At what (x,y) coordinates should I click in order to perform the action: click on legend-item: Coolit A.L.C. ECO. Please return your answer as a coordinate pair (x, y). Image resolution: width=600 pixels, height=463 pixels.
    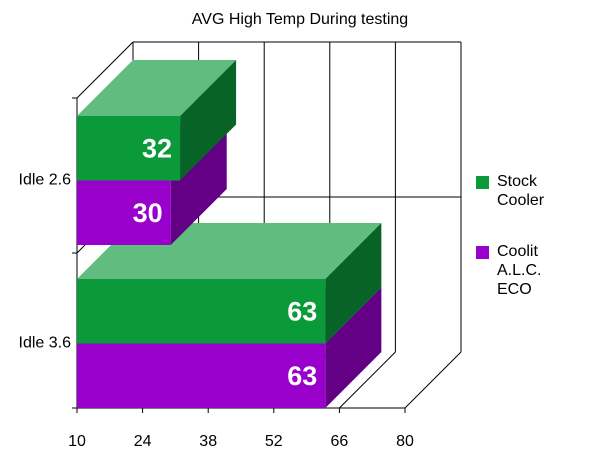
    Looking at the image, I should click on (509, 270).